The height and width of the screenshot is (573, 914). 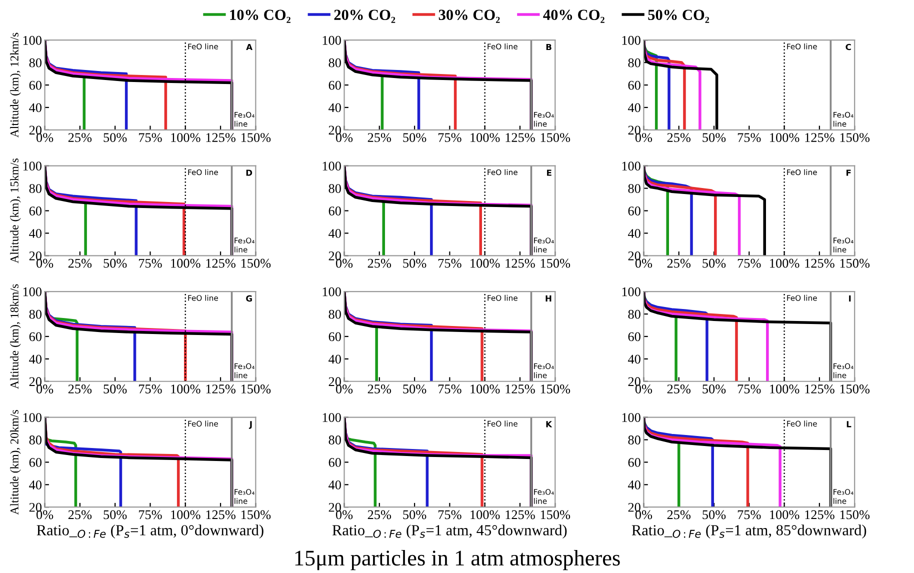 I want to click on annotation: A, so click(x=249, y=47).